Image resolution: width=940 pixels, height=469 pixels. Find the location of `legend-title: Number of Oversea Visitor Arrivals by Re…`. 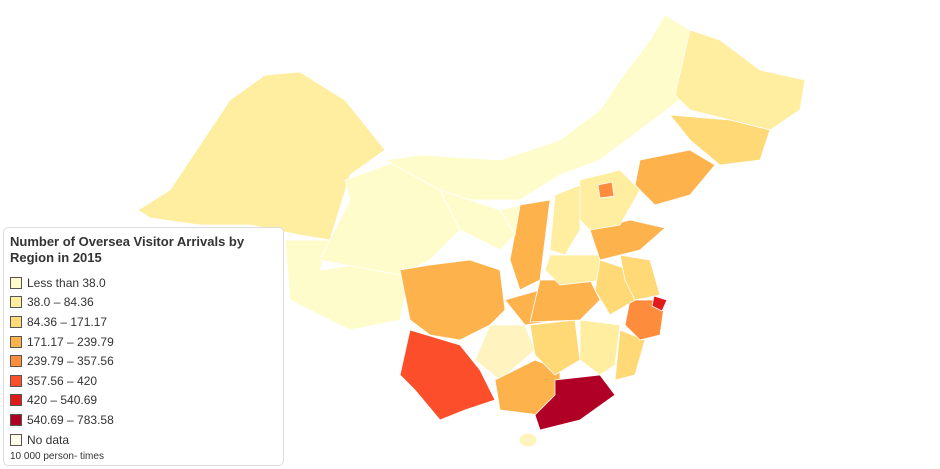

legend-title: Number of Oversea Visitor Arrivals by Re… is located at coordinates (127, 249).